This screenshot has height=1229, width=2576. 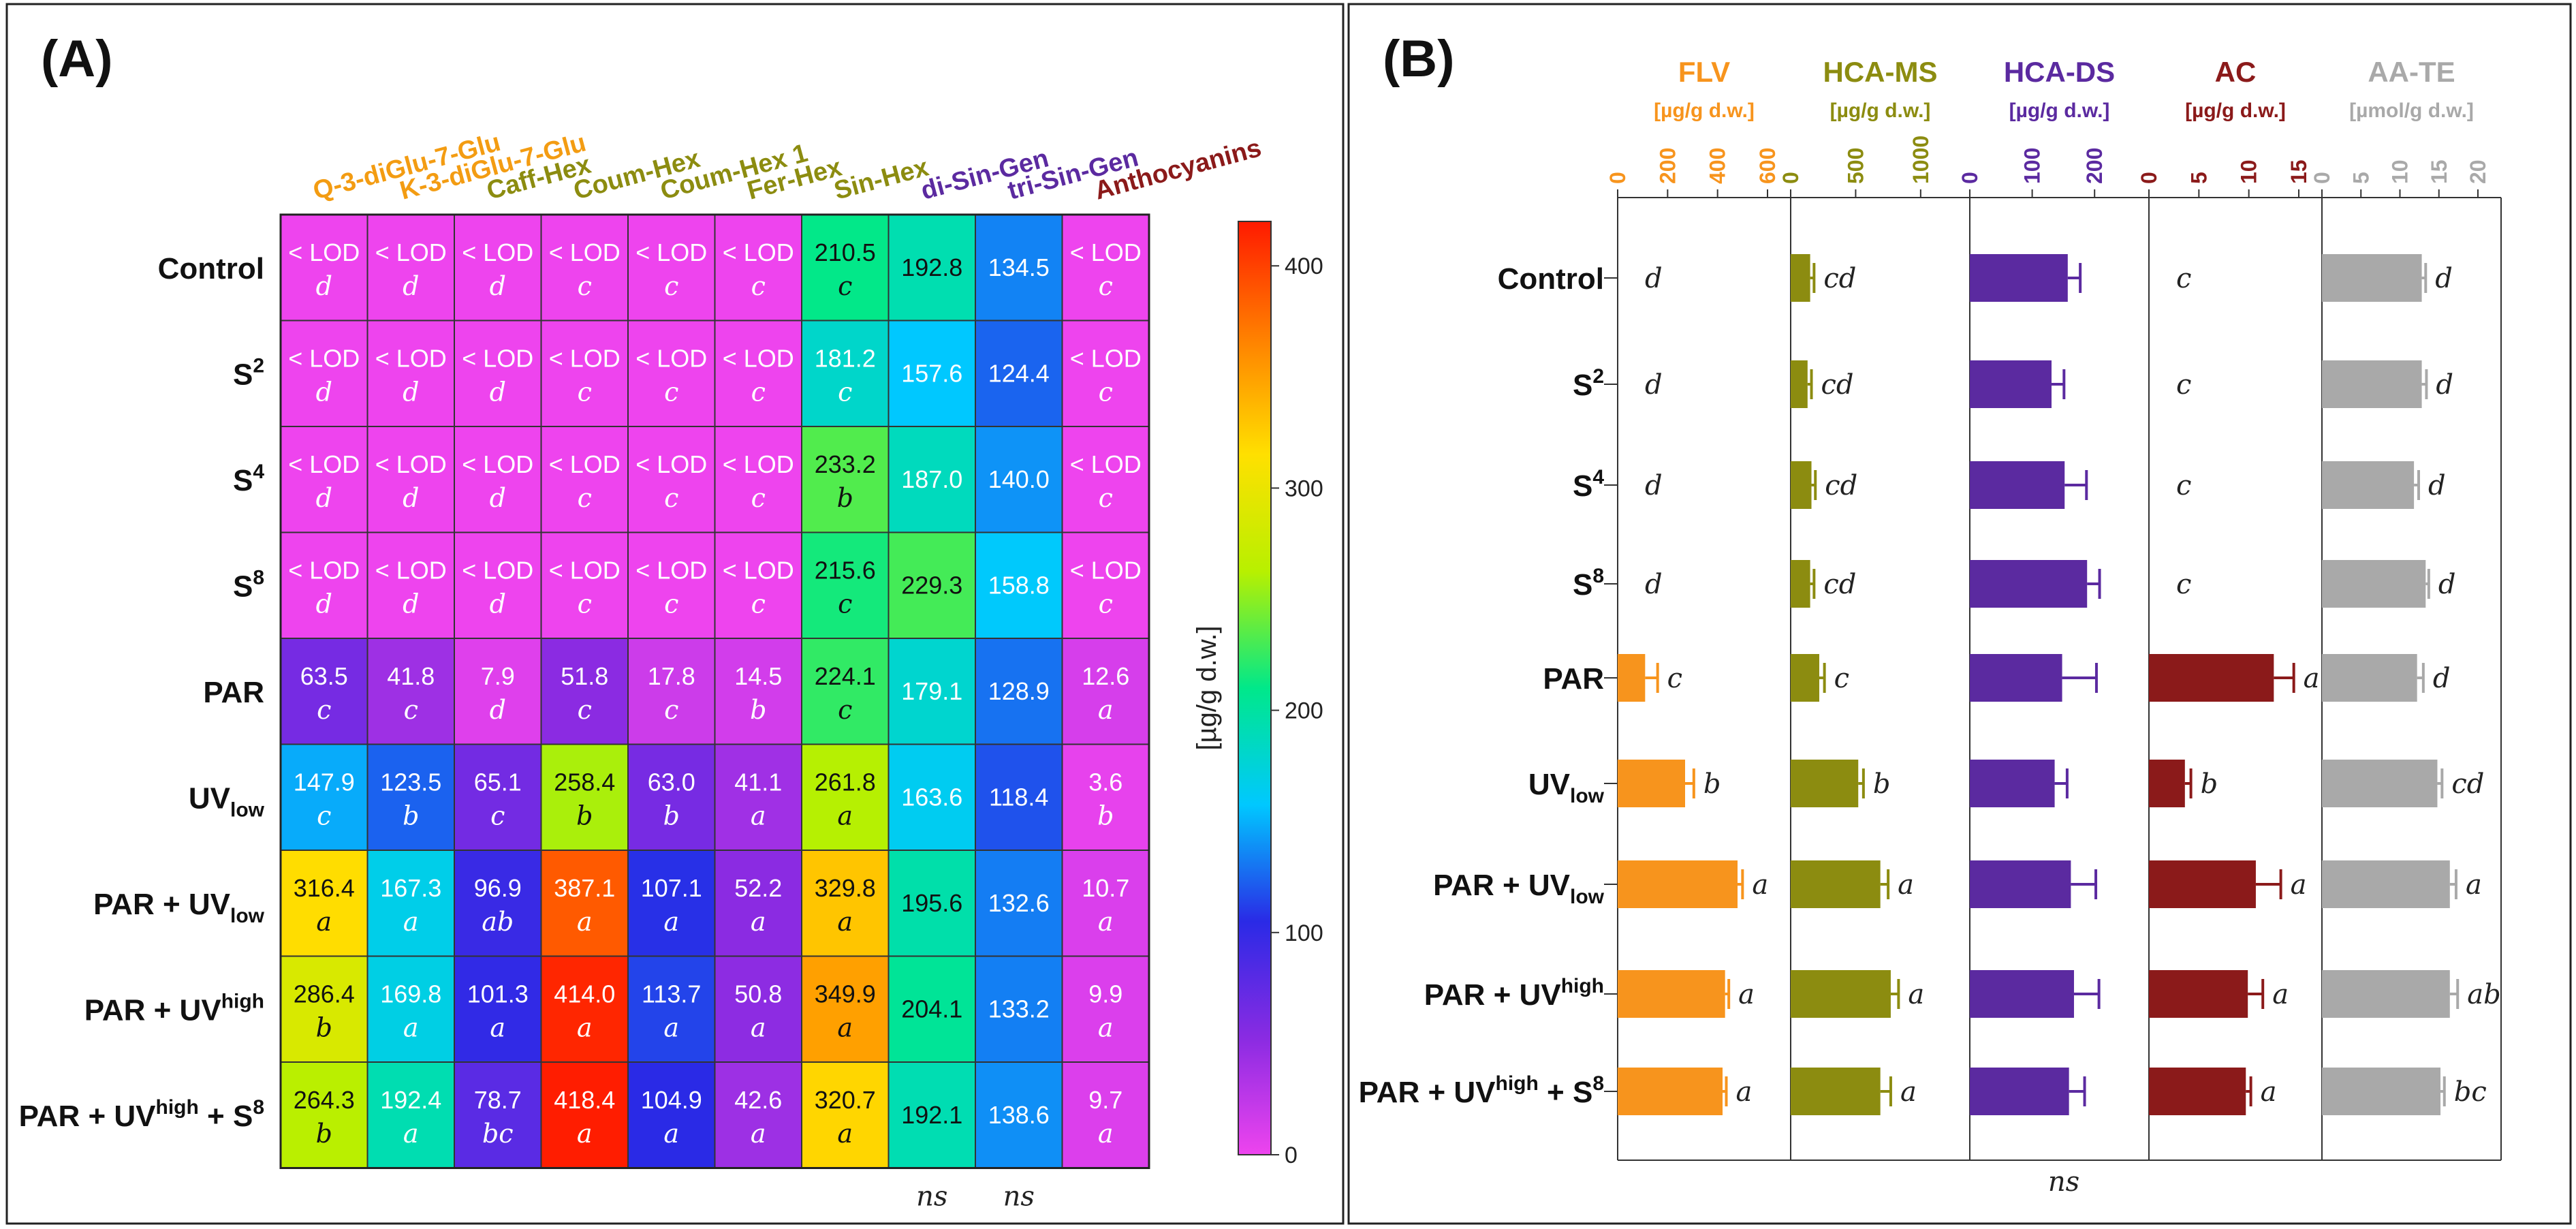 What do you see at coordinates (1880, 72) in the screenshot?
I see `bar-group-name: HCA-MS` at bounding box center [1880, 72].